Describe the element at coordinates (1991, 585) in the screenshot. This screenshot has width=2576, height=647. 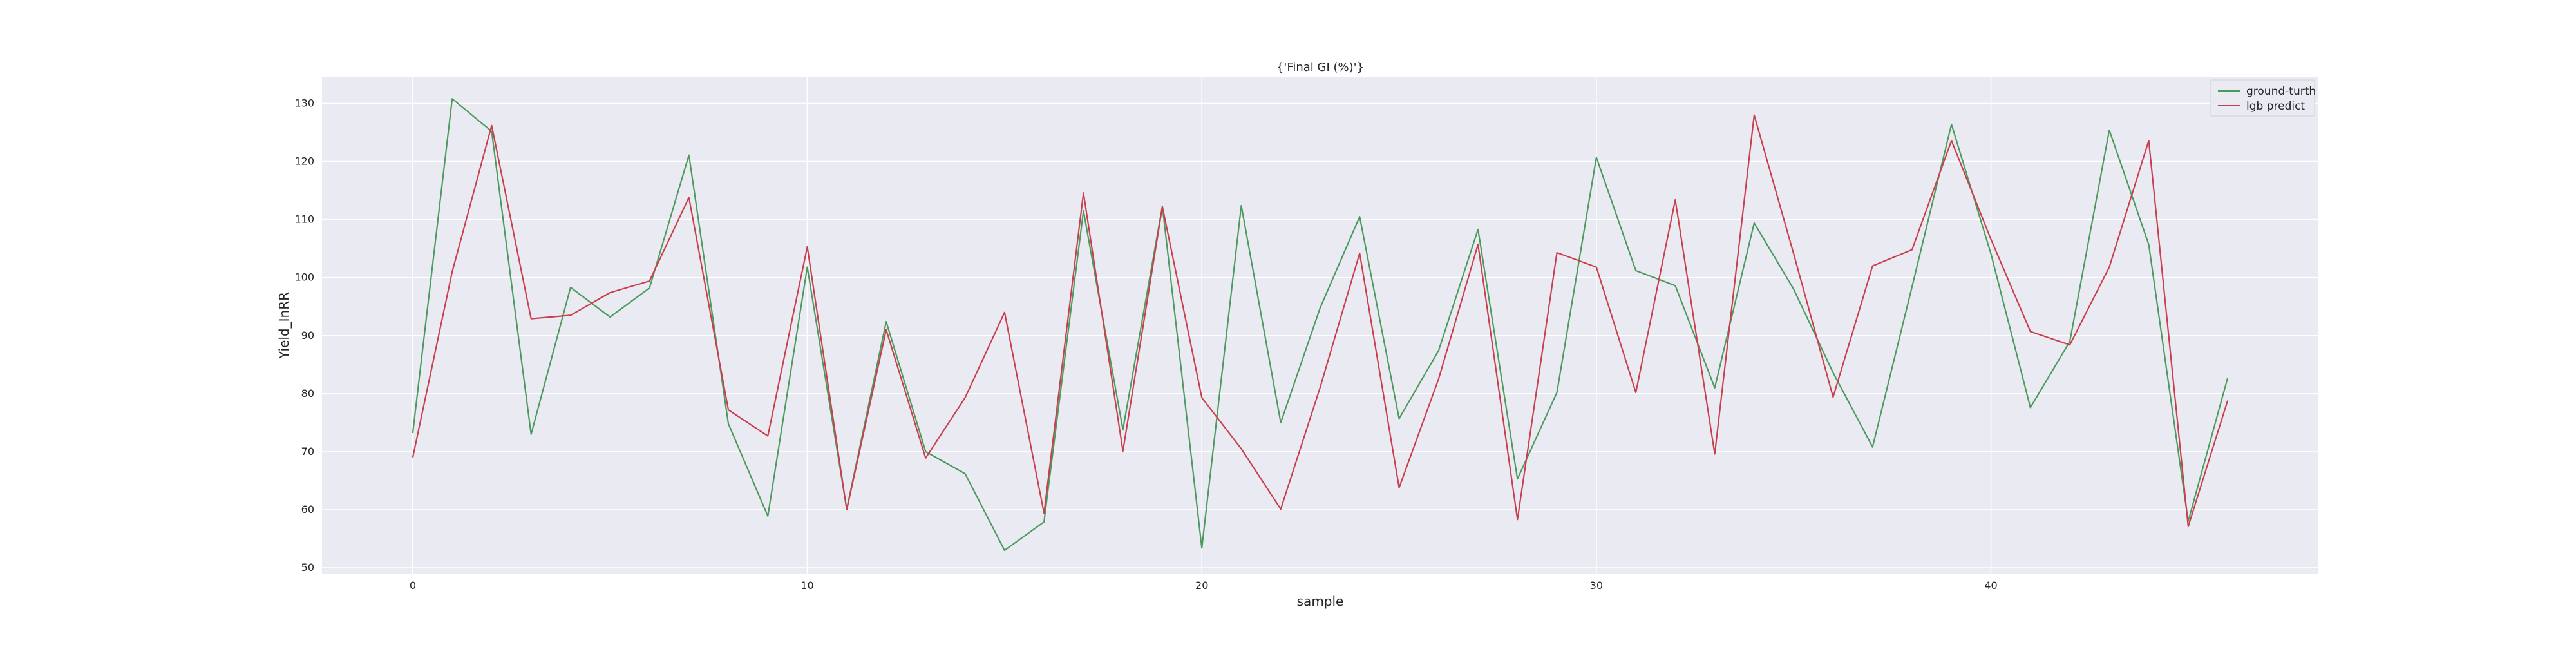
I see `x-tick-label: 40` at that location.